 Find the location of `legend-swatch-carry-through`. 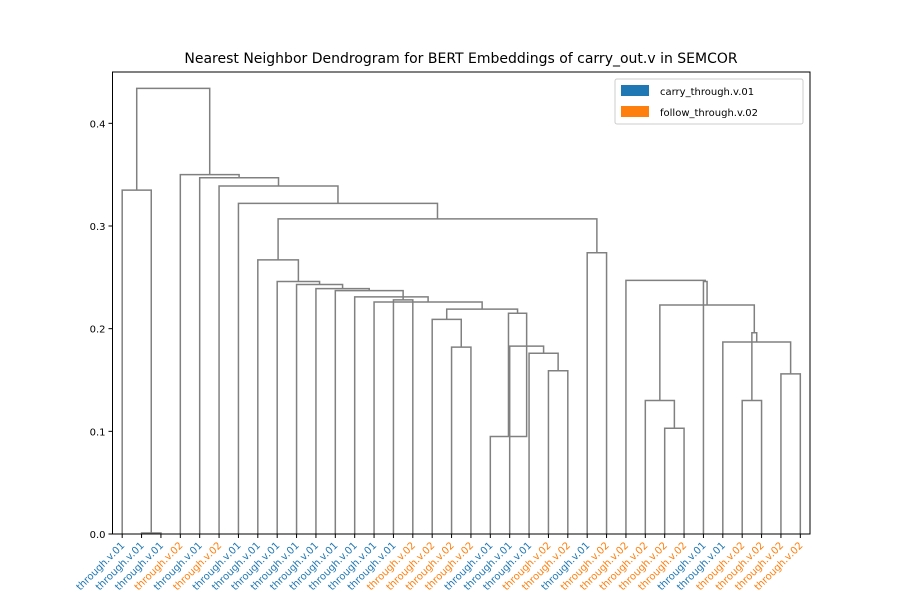

legend-swatch-carry-through is located at coordinates (635, 90).